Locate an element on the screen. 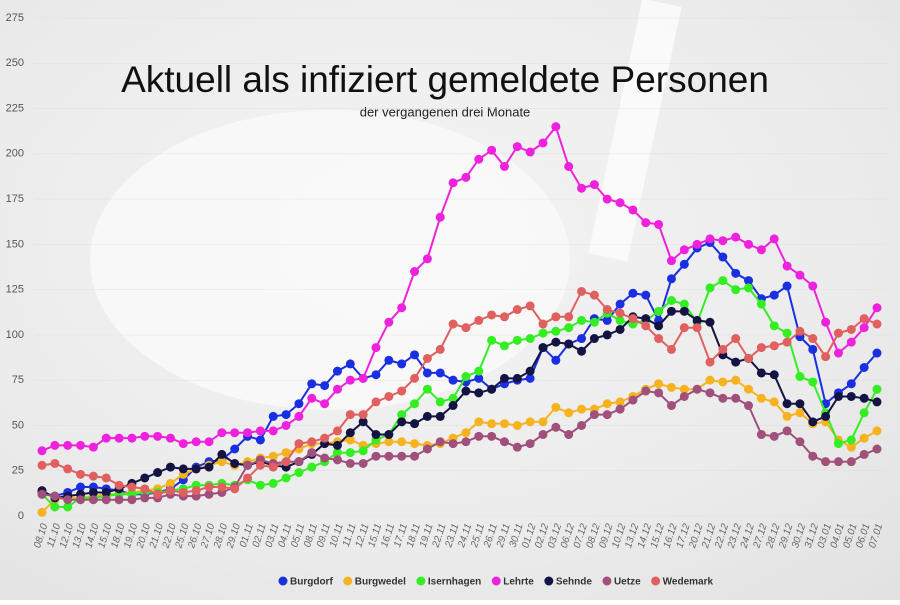  y-tick-label: 25 is located at coordinates (18, 471).